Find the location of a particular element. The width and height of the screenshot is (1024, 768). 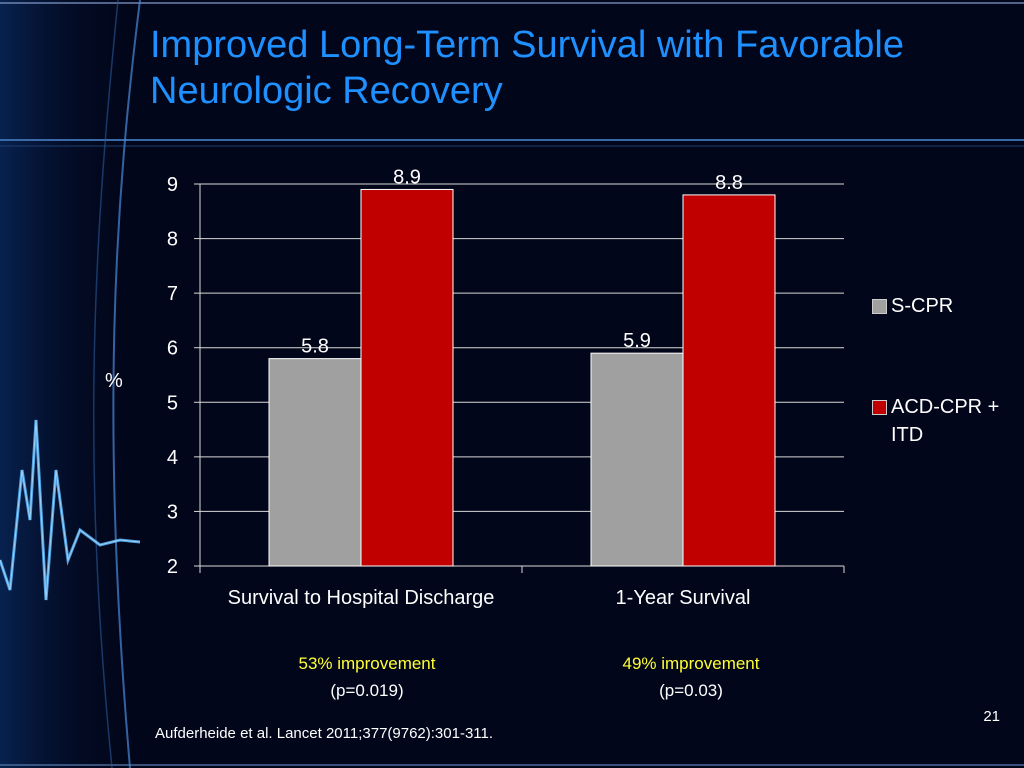

y-tick-label: 8 is located at coordinates (172, 240).